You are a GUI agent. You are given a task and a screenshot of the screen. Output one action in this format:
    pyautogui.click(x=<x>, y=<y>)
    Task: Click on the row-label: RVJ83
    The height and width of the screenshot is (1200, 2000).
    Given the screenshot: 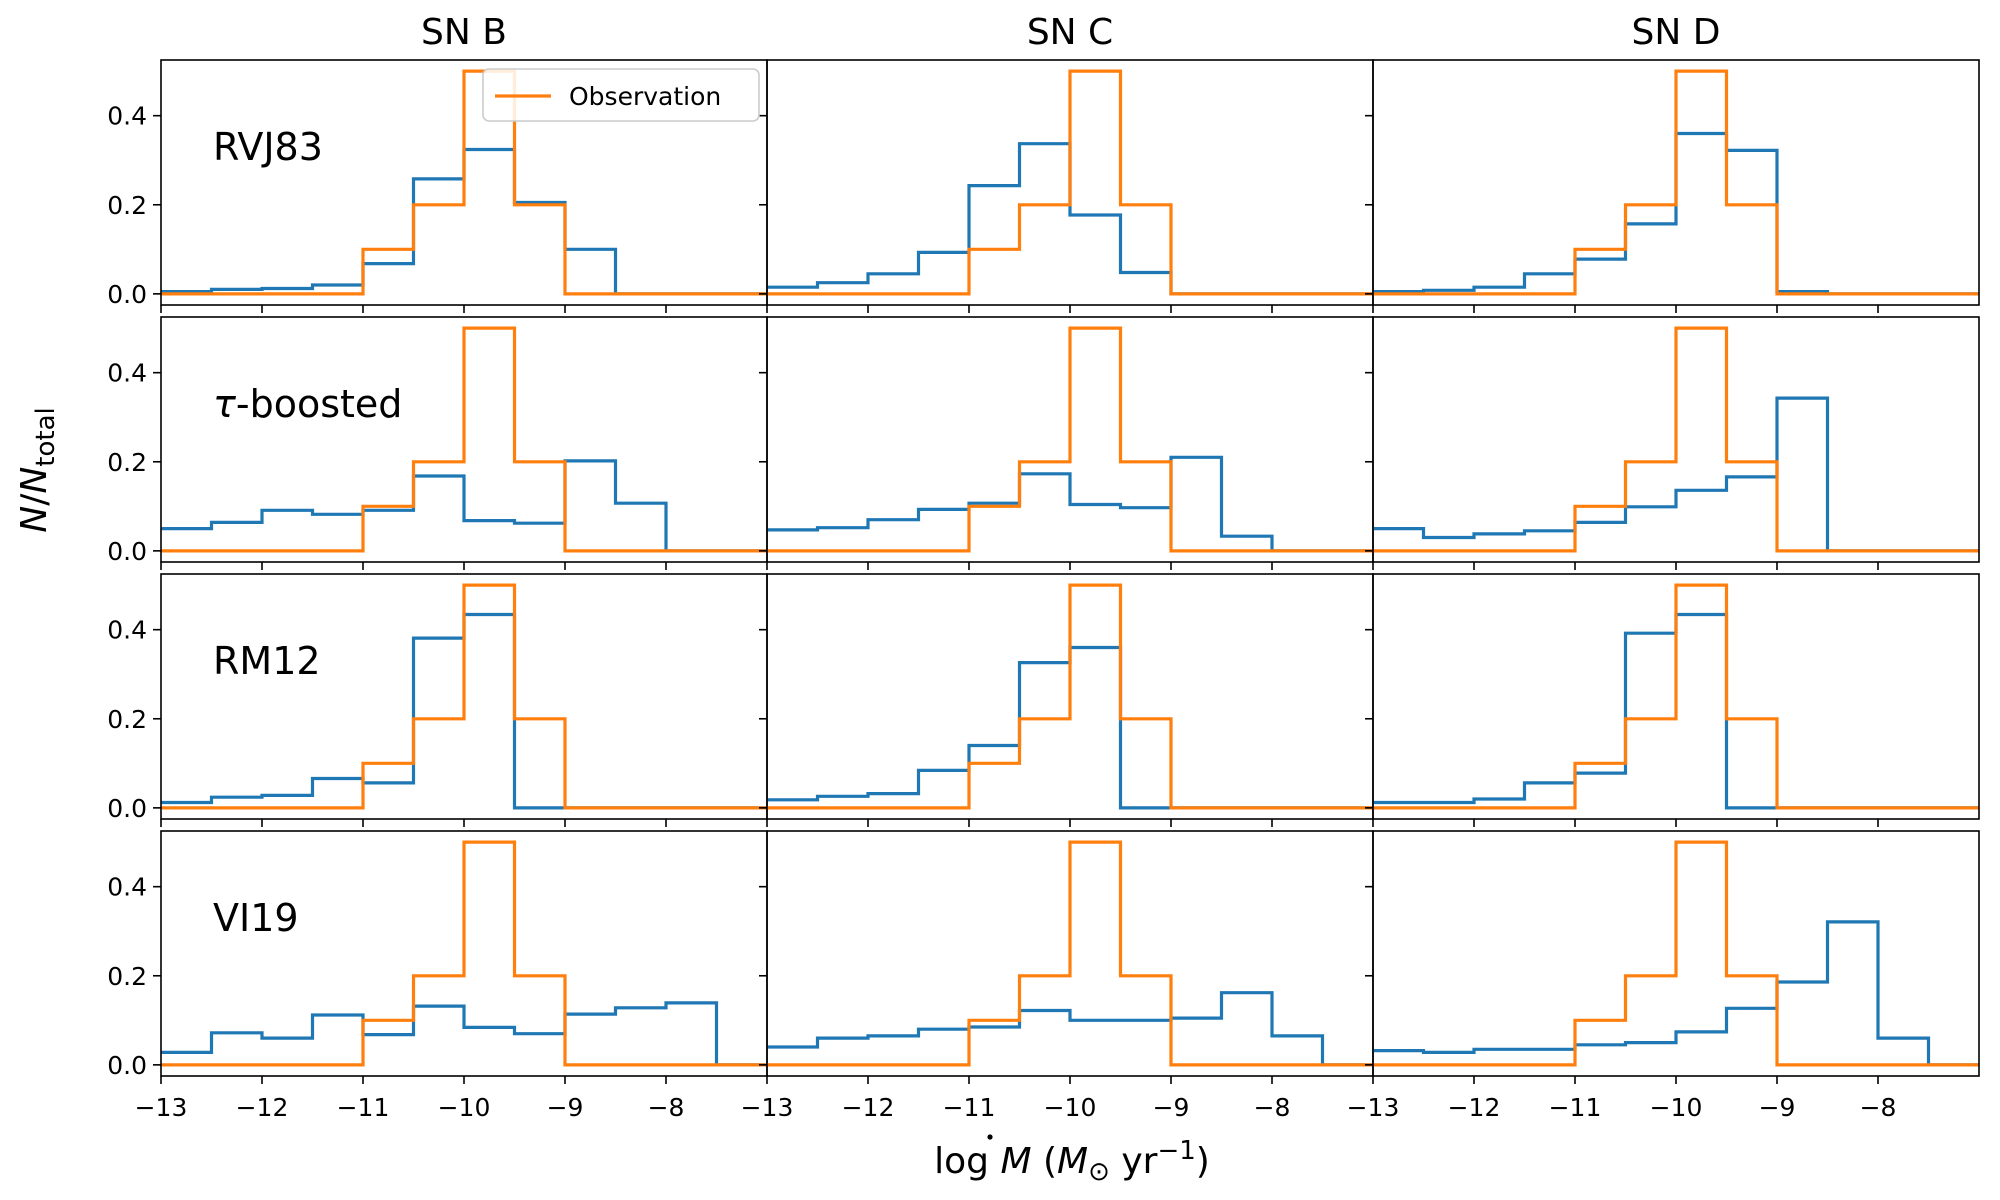 What is the action you would take?
    pyautogui.click(x=268, y=147)
    